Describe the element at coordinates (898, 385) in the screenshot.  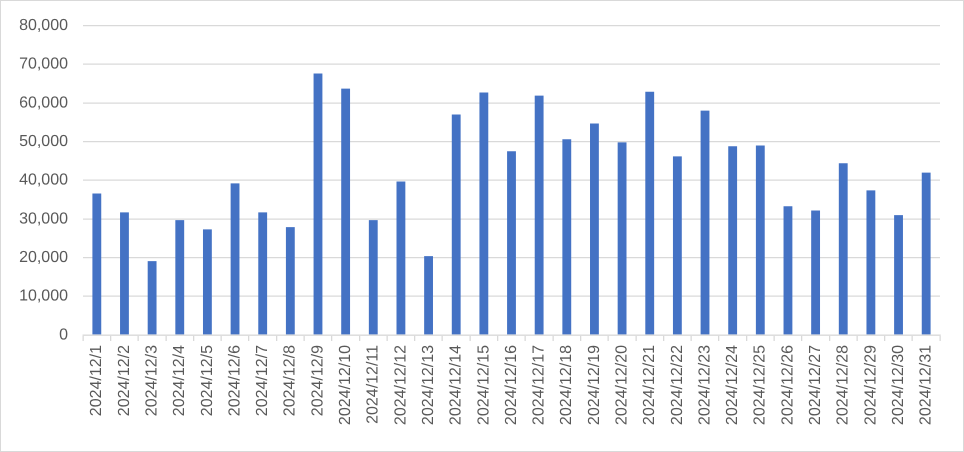
I see `x-tick-label: 2024/12/30` at that location.